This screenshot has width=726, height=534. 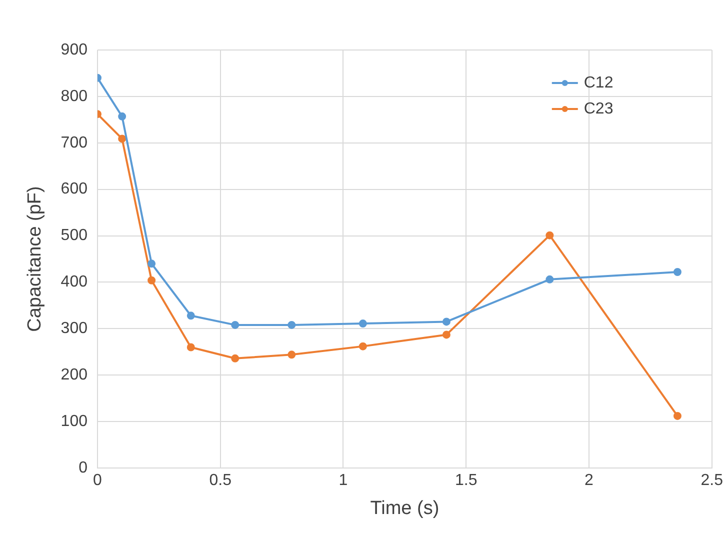 What do you see at coordinates (83, 467) in the screenshot?
I see `y-tick-label: 0` at bounding box center [83, 467].